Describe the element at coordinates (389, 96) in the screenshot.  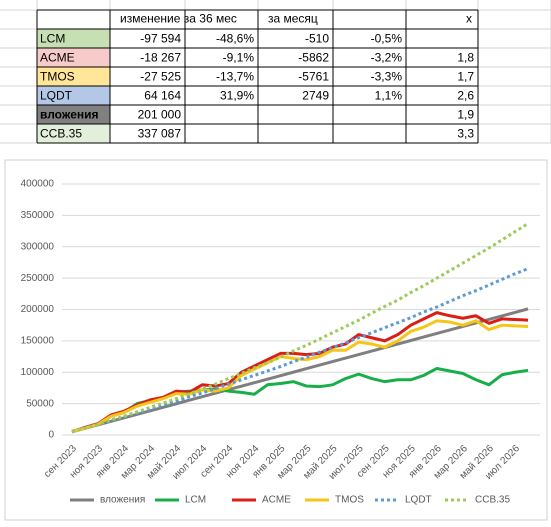
I see `cell-text: 1,1%` at that location.